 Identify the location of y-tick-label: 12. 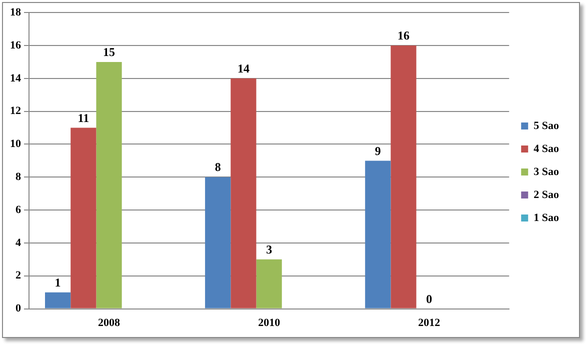
(16, 111).